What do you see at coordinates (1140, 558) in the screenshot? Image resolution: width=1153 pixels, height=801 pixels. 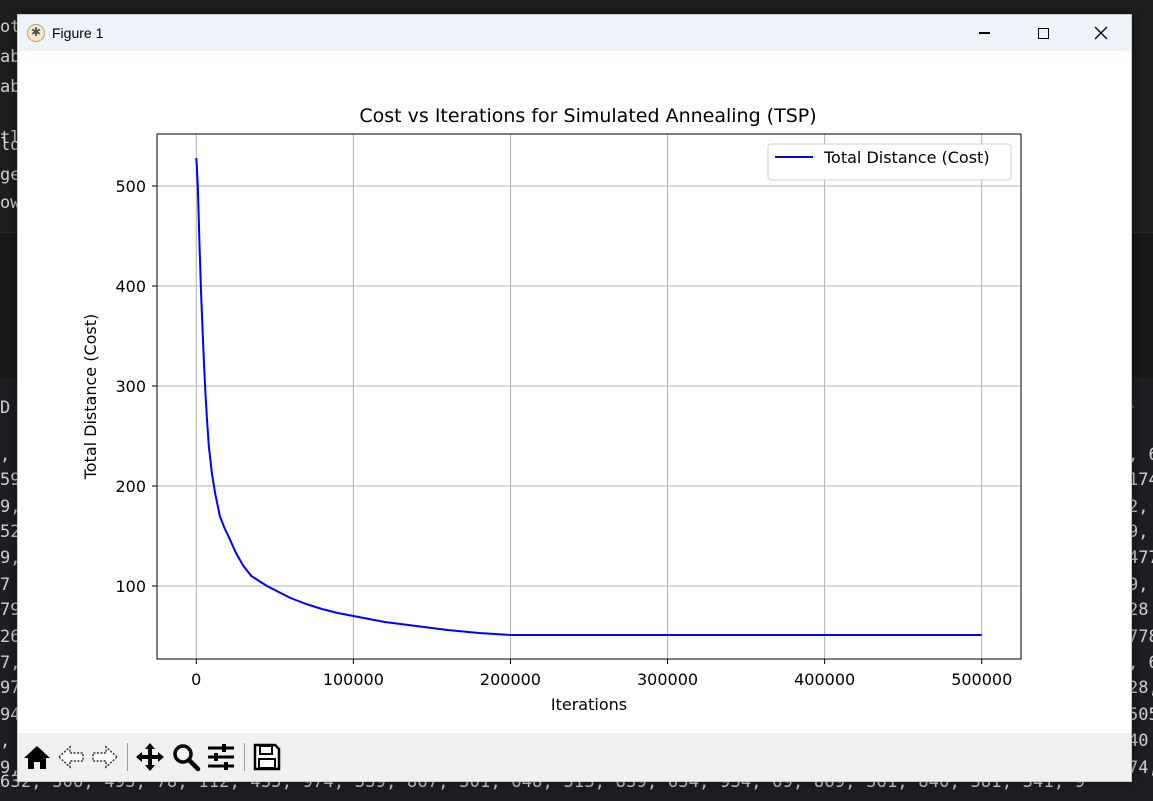 I see `code-fragment: 477` at bounding box center [1140, 558].